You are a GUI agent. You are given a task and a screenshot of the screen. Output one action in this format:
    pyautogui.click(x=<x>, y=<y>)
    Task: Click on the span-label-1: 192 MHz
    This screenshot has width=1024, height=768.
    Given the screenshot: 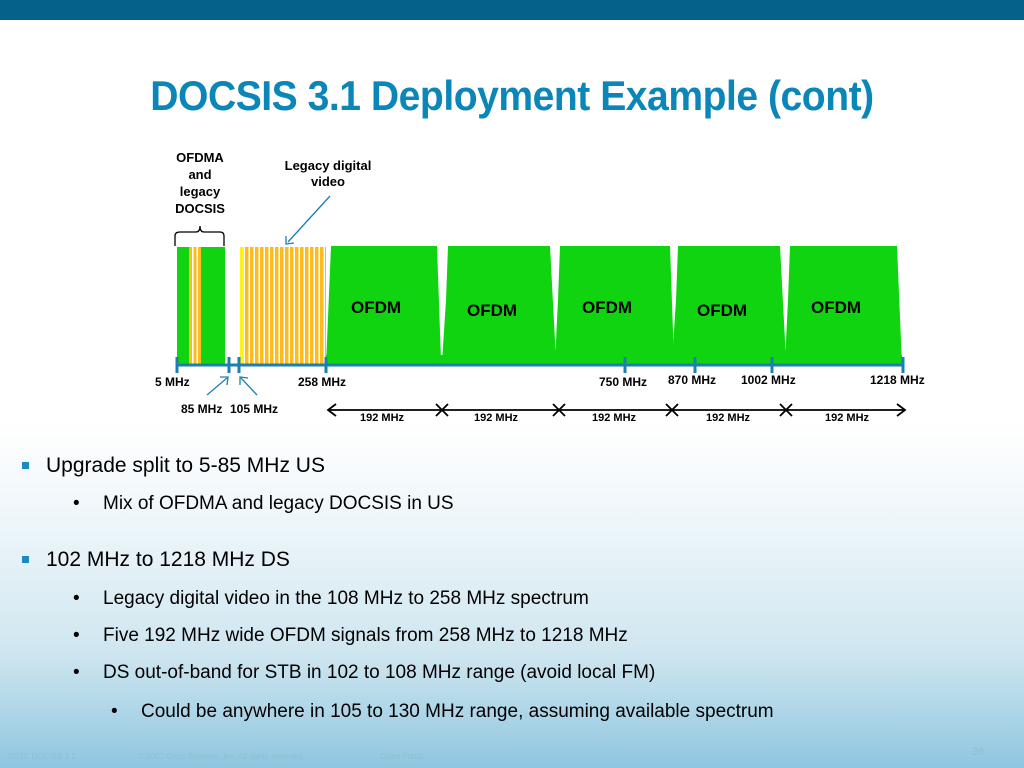 What is the action you would take?
    pyautogui.click(x=382, y=418)
    